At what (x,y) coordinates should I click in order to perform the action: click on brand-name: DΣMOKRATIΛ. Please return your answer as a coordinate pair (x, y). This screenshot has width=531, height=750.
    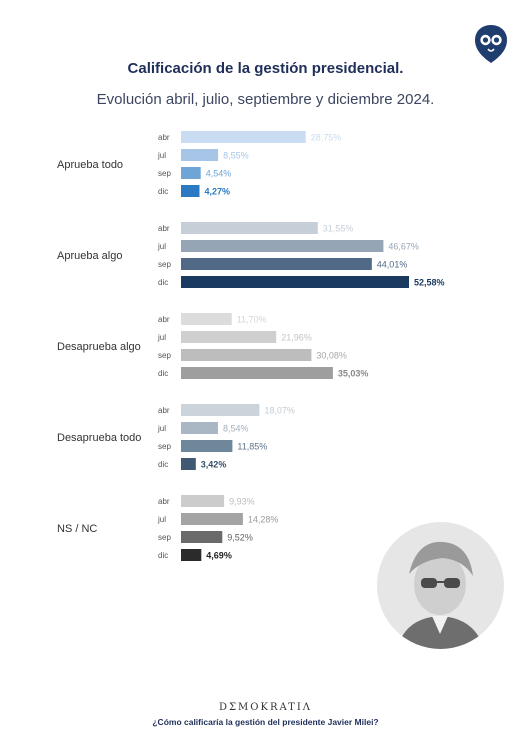
    Looking at the image, I should click on (265, 707).